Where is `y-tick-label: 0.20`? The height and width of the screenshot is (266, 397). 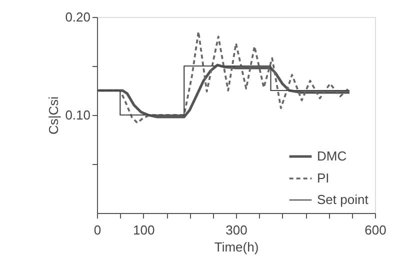 y-tick-label: 0.20 is located at coordinates (77, 17).